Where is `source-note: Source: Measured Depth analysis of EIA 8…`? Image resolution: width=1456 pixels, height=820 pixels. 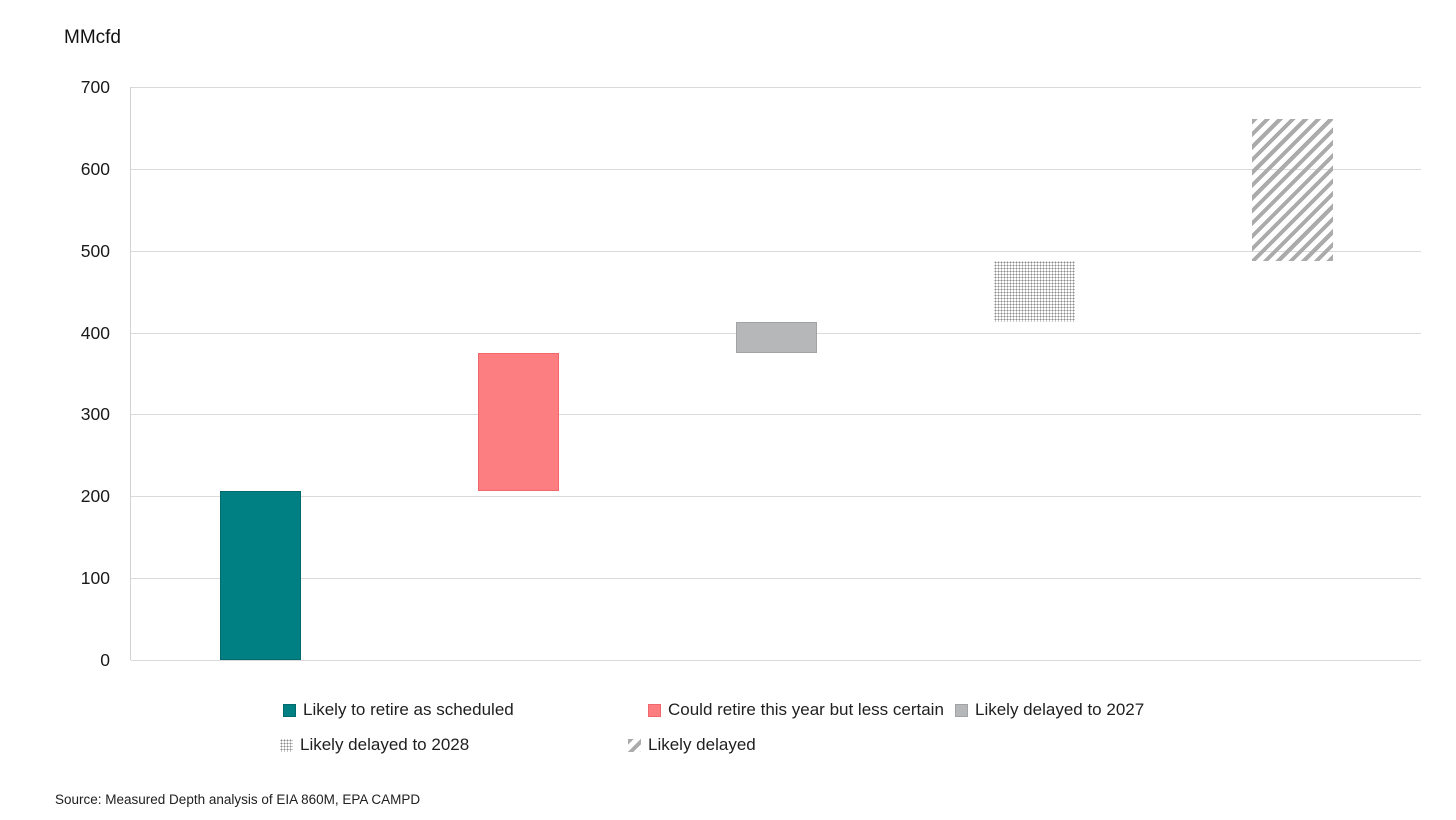
source-note: Source: Measured Depth analysis of EIA 8… is located at coordinates (238, 799).